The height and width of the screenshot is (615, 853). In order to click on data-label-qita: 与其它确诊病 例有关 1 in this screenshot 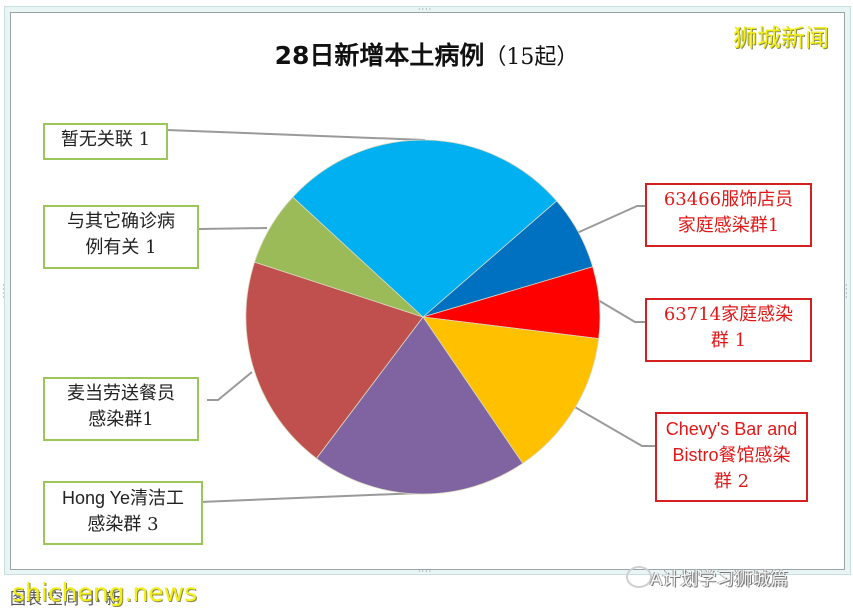, I will do `click(121, 237)`.